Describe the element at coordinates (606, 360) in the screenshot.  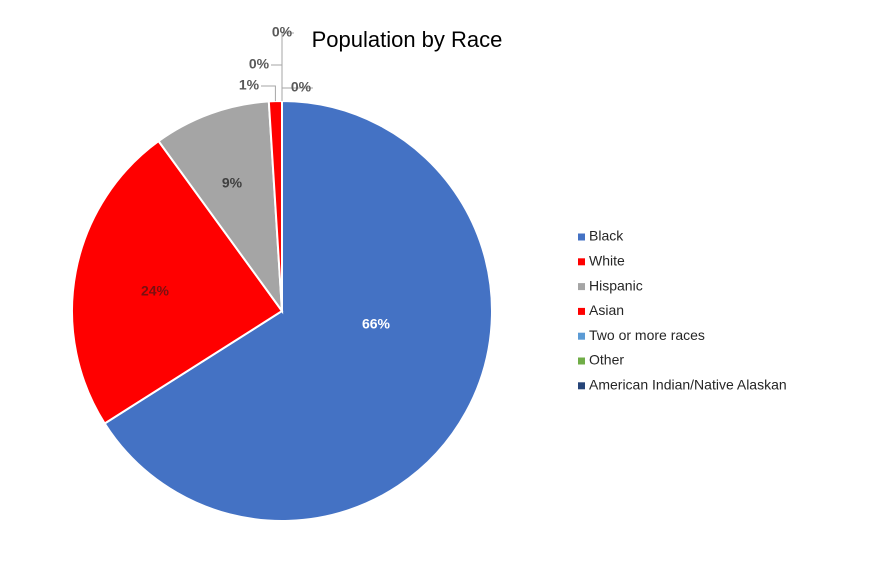
I see `legend-text: Other` at that location.